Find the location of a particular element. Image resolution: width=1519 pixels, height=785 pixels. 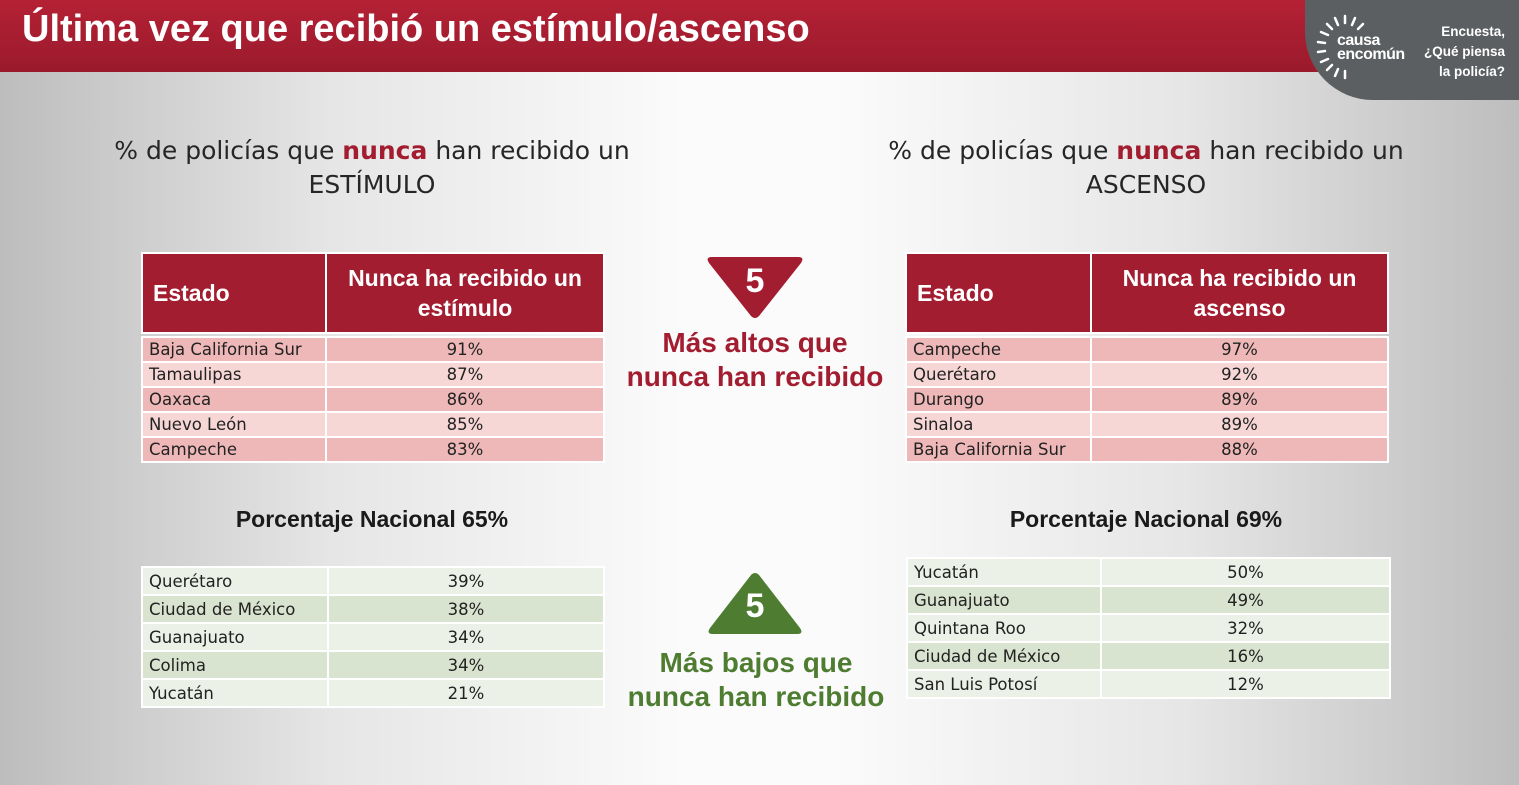

table-row: Nuevo León 85% is located at coordinates (373, 424).